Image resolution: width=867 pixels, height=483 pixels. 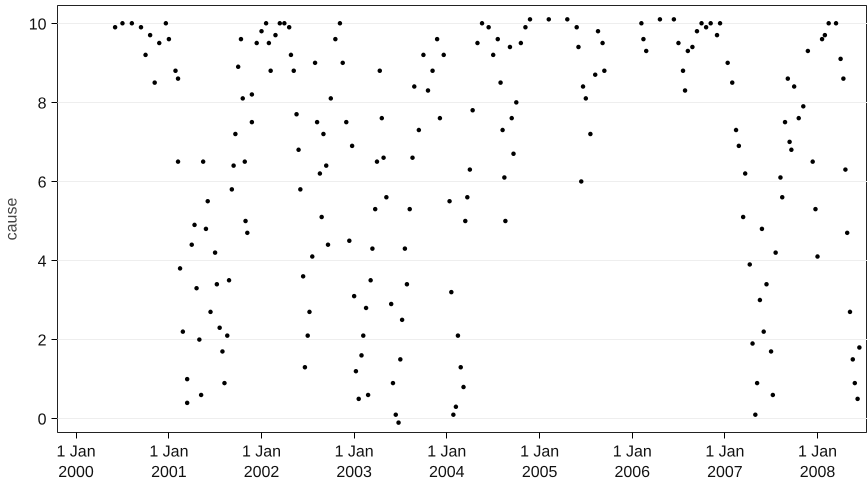 I want to click on x-tick-label: 1 Jan 2002, so click(x=262, y=462).